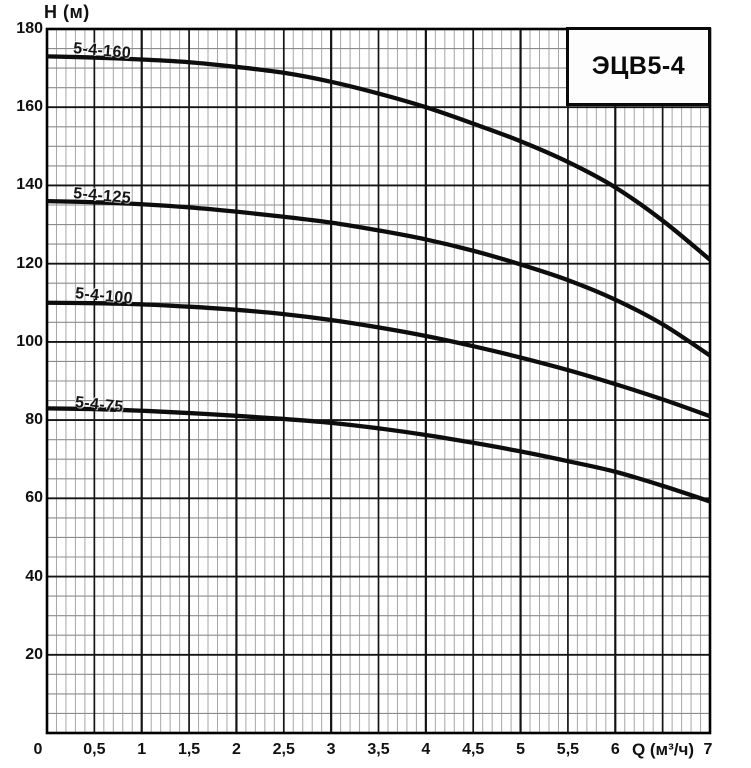 This screenshot has width=751, height=768. What do you see at coordinates (67, 12) in the screenshot?
I see `y-axis-title: Н (м)` at bounding box center [67, 12].